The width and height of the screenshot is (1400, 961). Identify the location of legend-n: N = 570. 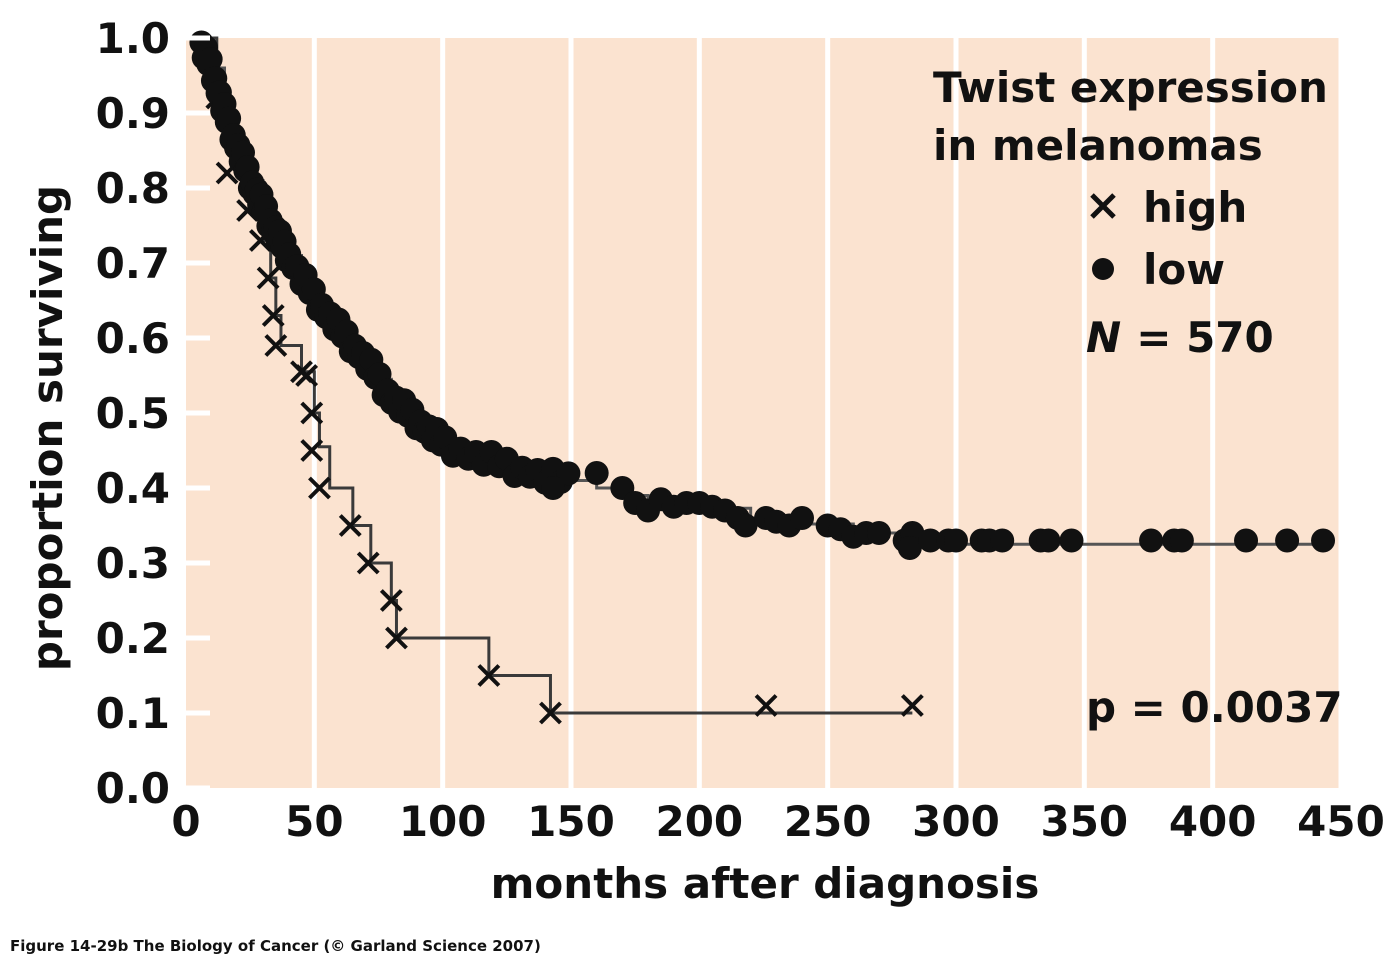
(1180, 337).